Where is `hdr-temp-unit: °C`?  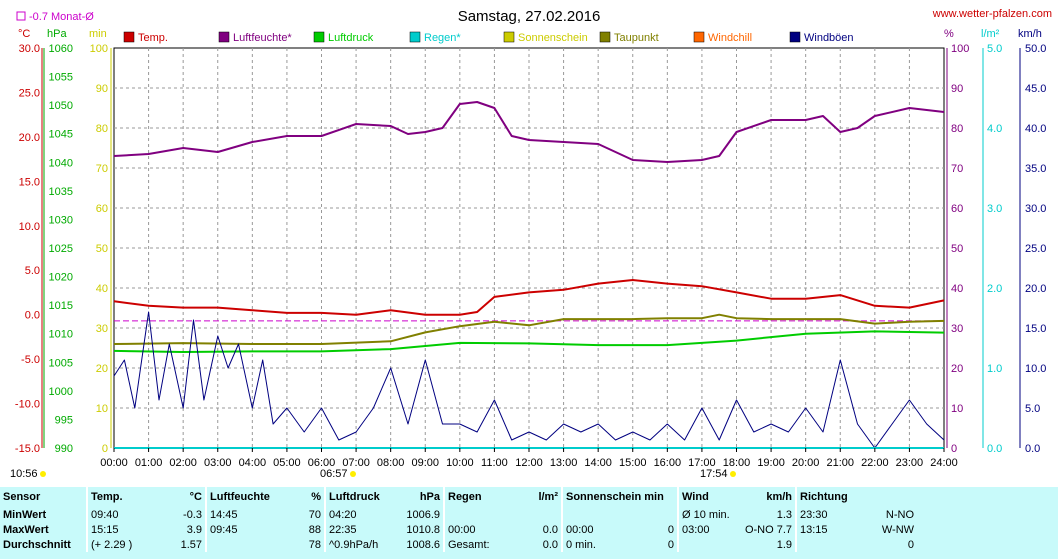 hdr-temp-unit: °C is located at coordinates (195, 497).